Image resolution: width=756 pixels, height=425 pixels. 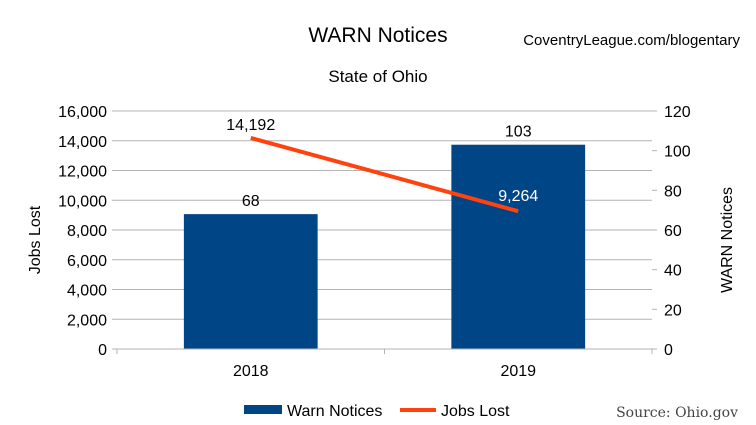 I want to click on y-right-axis-title: WARN Notices, so click(x=727, y=240).